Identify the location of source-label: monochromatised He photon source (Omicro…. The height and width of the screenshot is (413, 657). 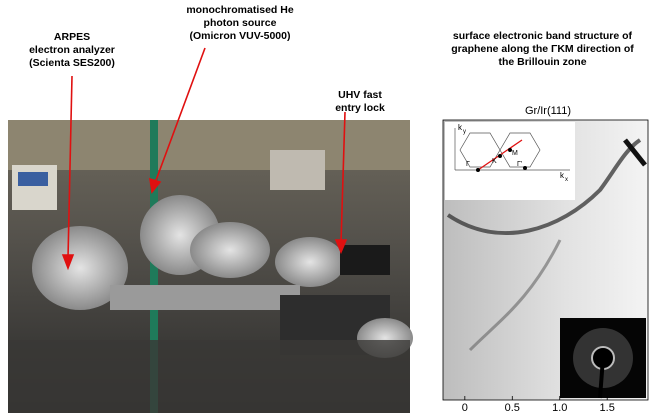
(240, 23).